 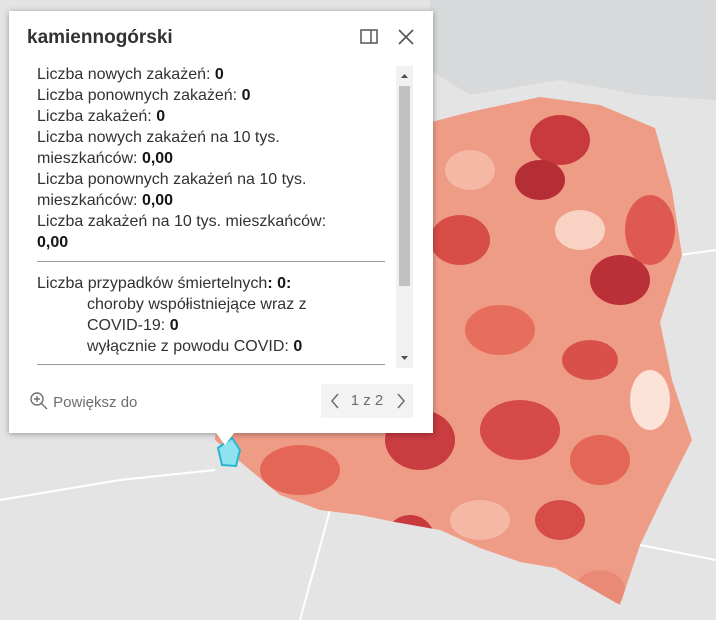 What do you see at coordinates (152, 283) in the screenshot?
I see `field-label: Liczba przypadków śmiertelnych` at bounding box center [152, 283].